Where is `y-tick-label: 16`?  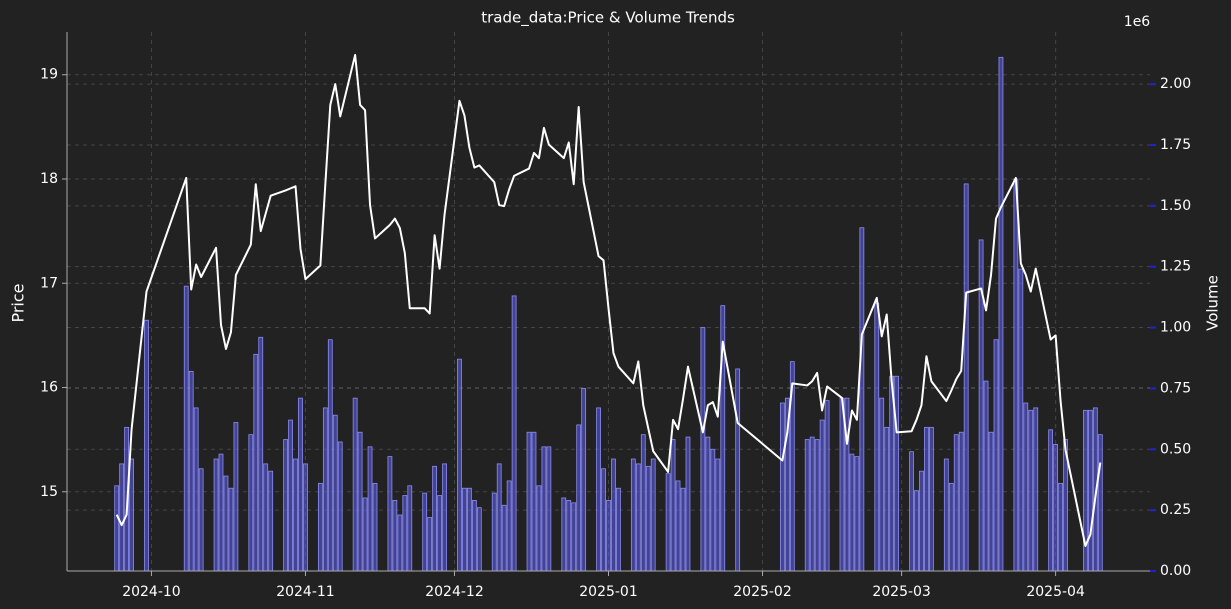 y-tick-label: 16 is located at coordinates (49, 388).